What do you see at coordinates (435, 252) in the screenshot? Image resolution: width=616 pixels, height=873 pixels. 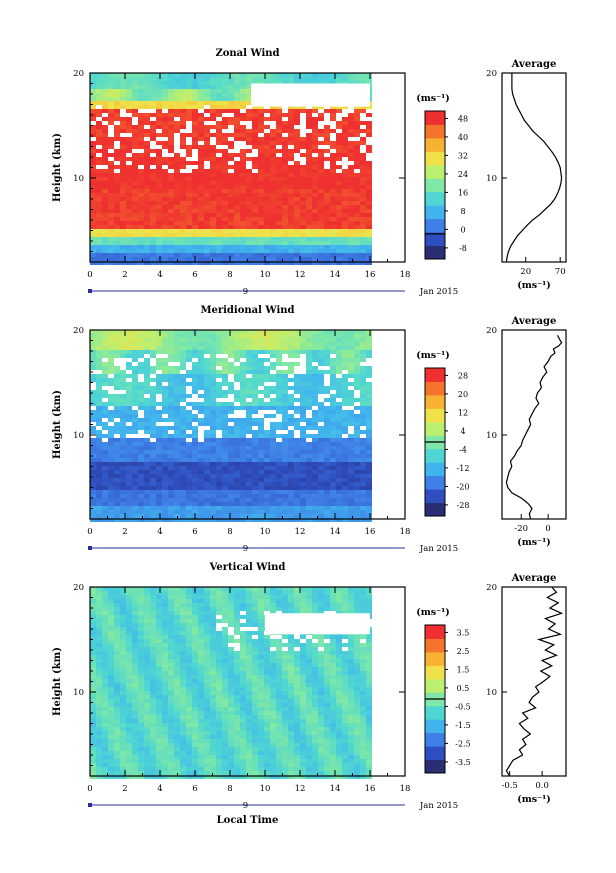 I see `zonal-colorbar-segment` at bounding box center [435, 252].